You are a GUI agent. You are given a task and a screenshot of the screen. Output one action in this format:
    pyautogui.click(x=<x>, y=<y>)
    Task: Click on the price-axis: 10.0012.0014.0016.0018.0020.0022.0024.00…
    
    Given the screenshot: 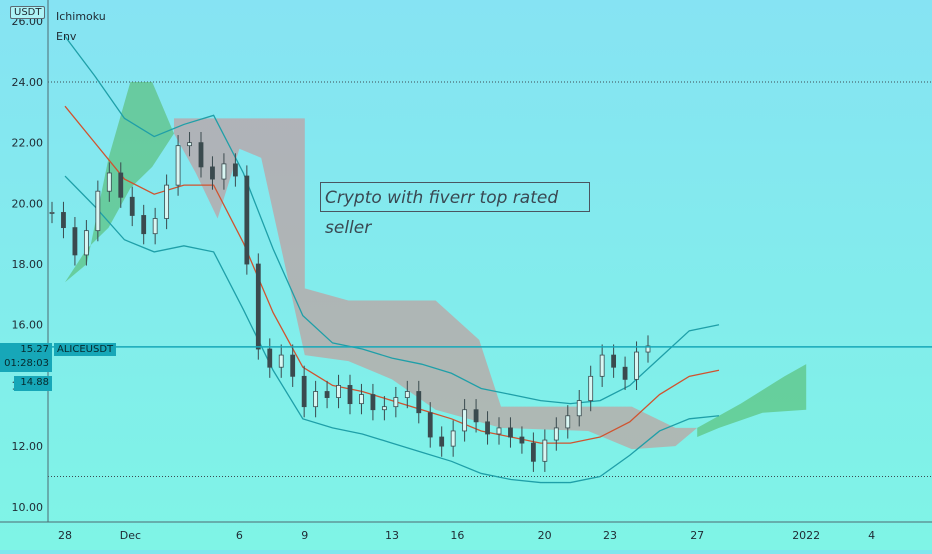 What is the action you would take?
    pyautogui.click(x=30, y=261)
    